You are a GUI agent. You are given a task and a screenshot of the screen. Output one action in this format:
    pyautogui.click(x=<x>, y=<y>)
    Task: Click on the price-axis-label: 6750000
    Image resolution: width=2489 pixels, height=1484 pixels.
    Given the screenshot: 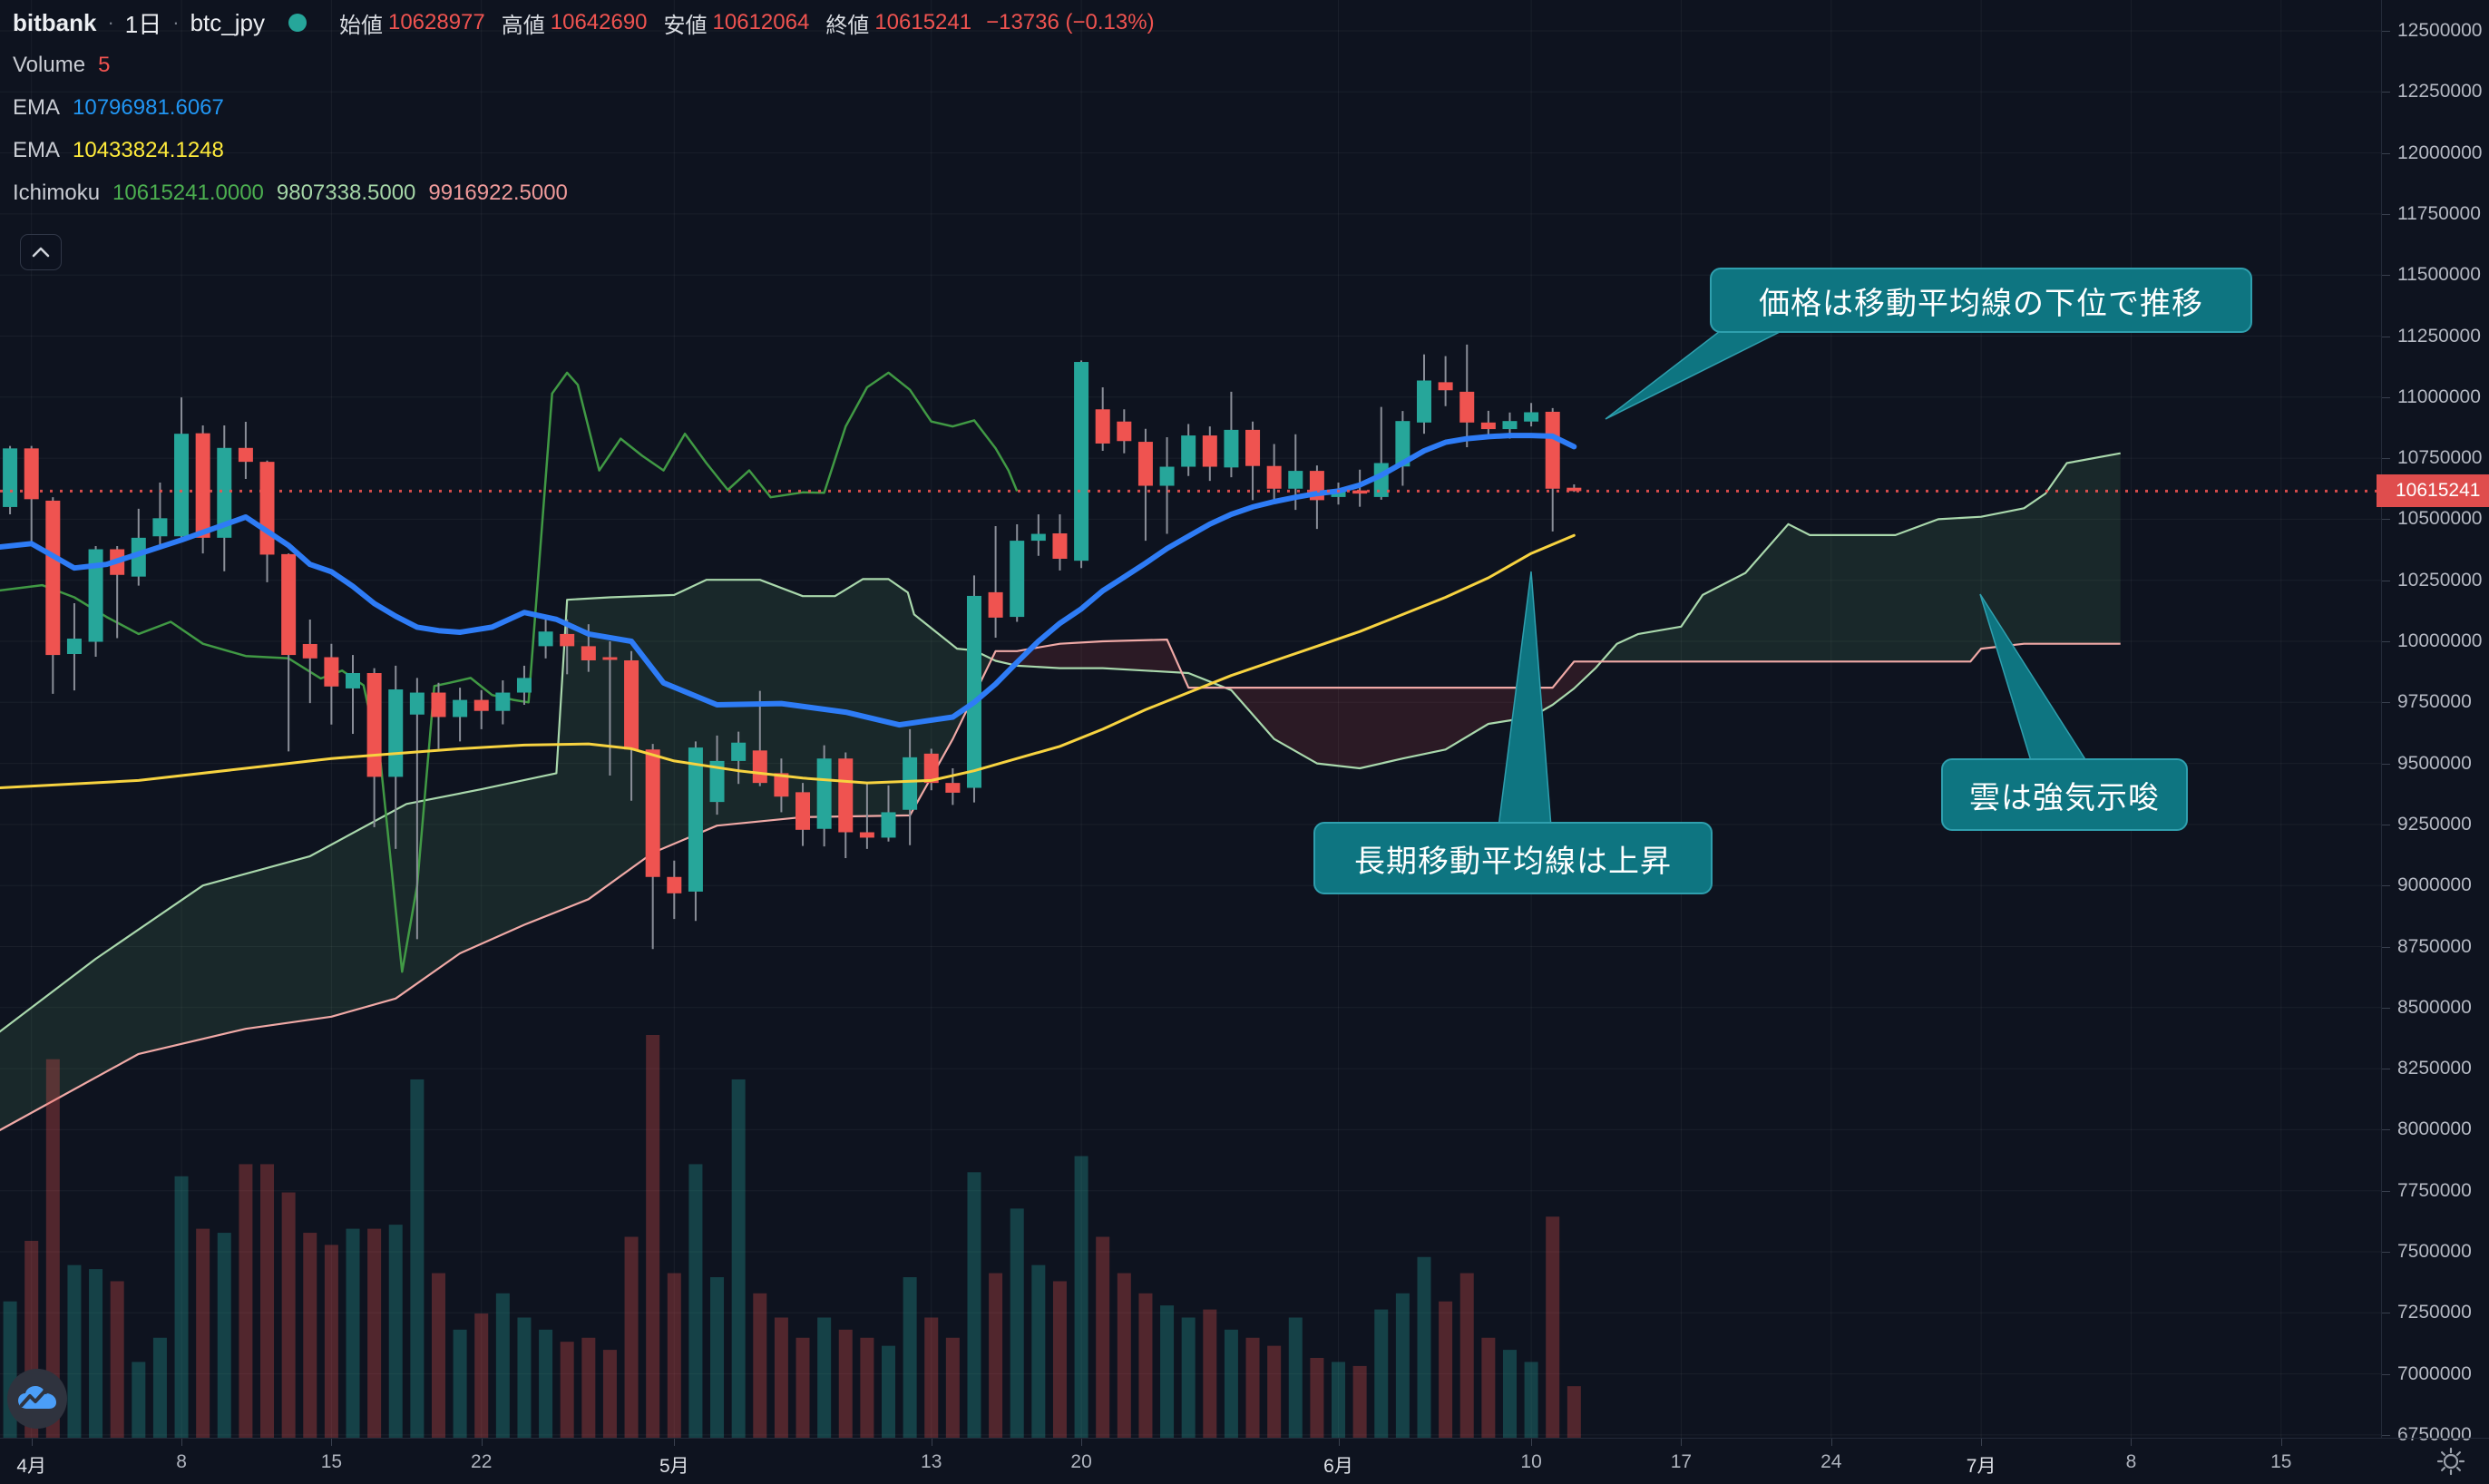 What is the action you would take?
    pyautogui.click(x=2434, y=1434)
    